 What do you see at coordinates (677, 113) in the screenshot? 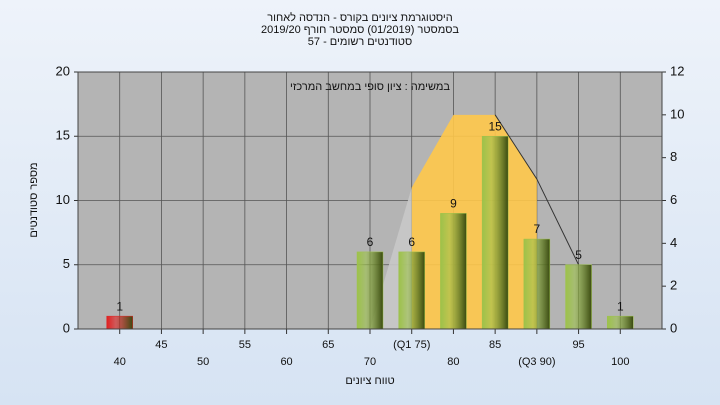
I see `y2-tick-label: 10` at bounding box center [677, 113].